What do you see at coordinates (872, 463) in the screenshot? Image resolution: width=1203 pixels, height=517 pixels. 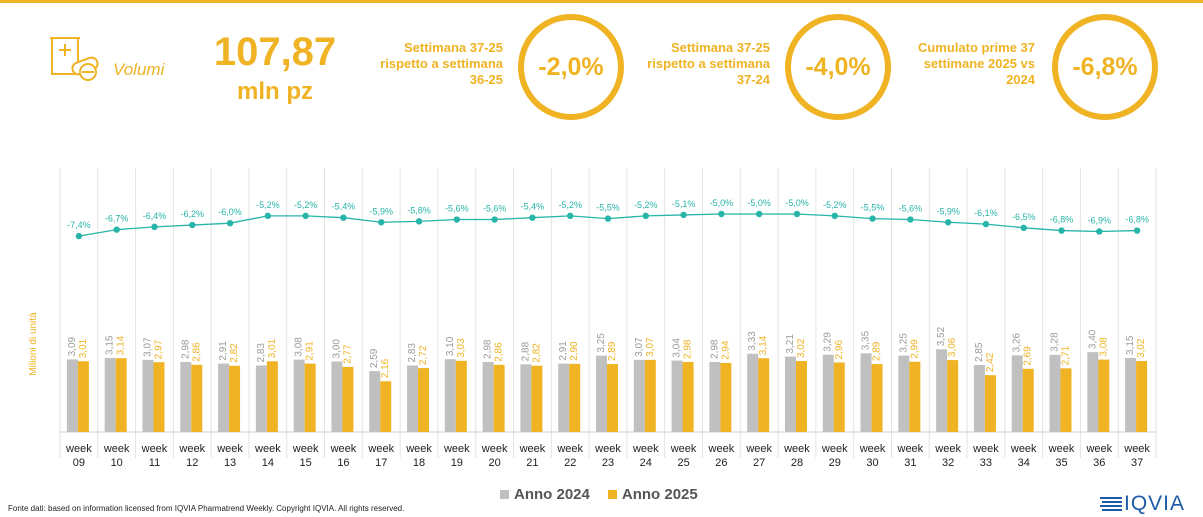 I see `x-tick-label: 30` at bounding box center [872, 463].